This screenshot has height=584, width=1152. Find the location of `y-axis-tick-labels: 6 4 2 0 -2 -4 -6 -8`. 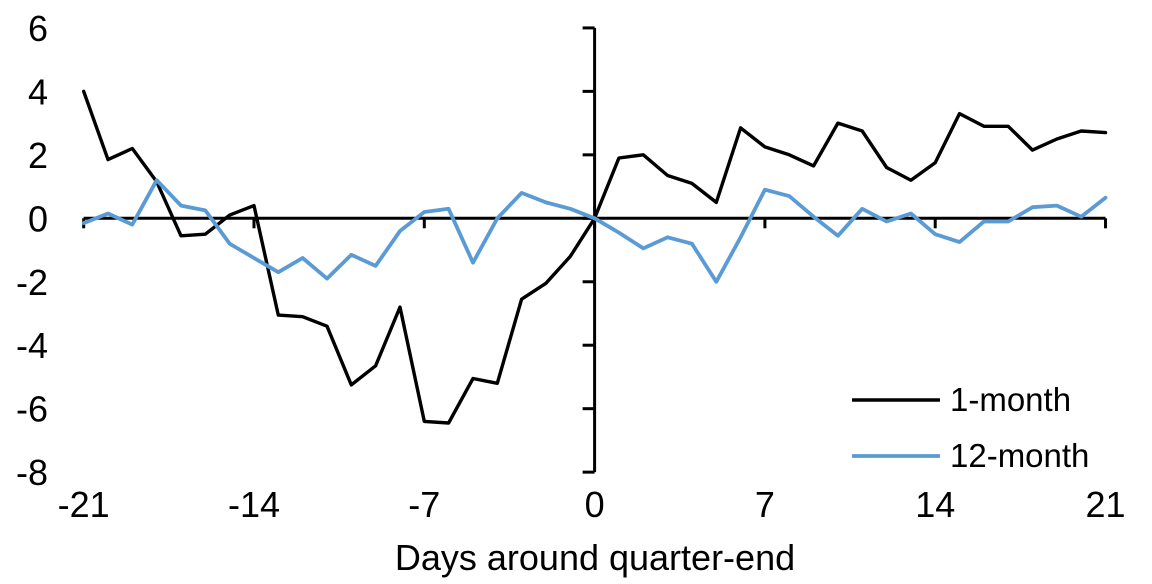

y-axis-tick-labels: 6 4 2 0 -2 -4 -6 -8 is located at coordinates (32, 250).